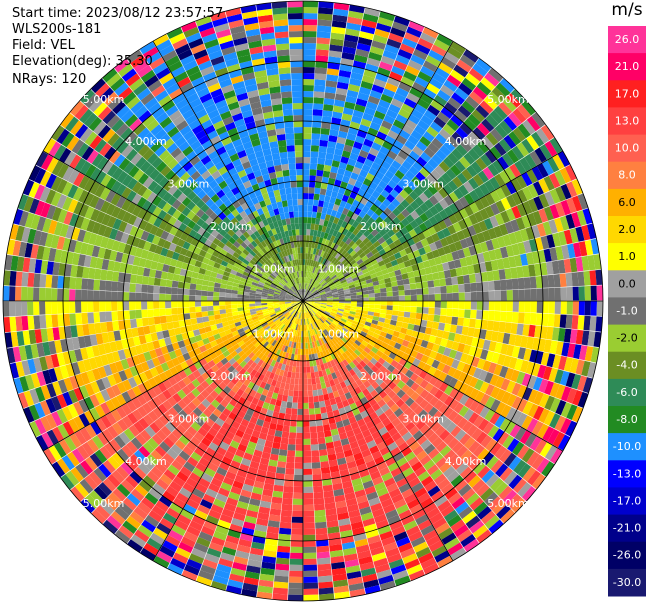  I want to click on colorbar-tick-label: -17.0, so click(627, 500).